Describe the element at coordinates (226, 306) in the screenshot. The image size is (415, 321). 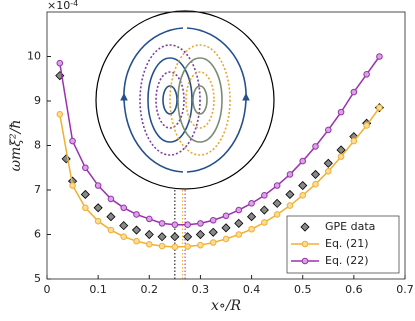
I see `x-axis-label: x∘/R` at that location.